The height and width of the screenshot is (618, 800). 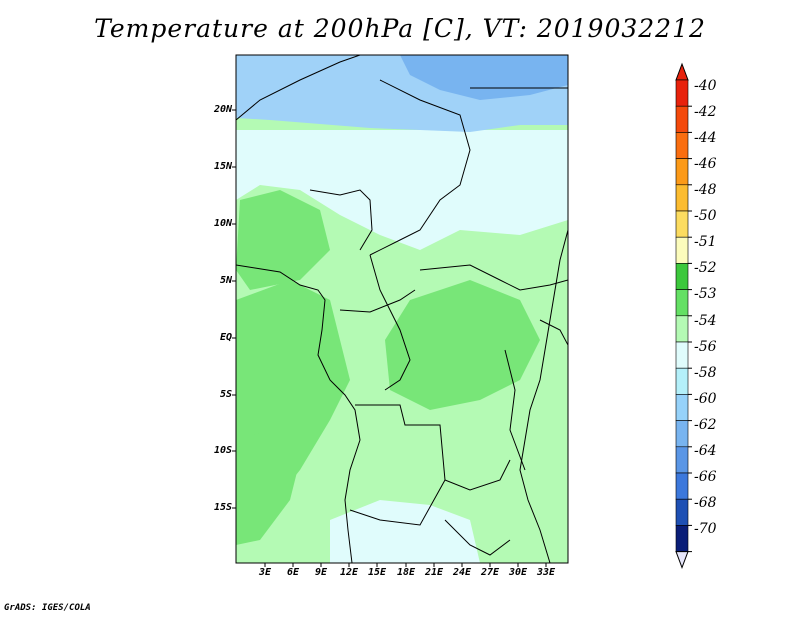 I want to click on lon-label: 15E, so click(x=377, y=572).